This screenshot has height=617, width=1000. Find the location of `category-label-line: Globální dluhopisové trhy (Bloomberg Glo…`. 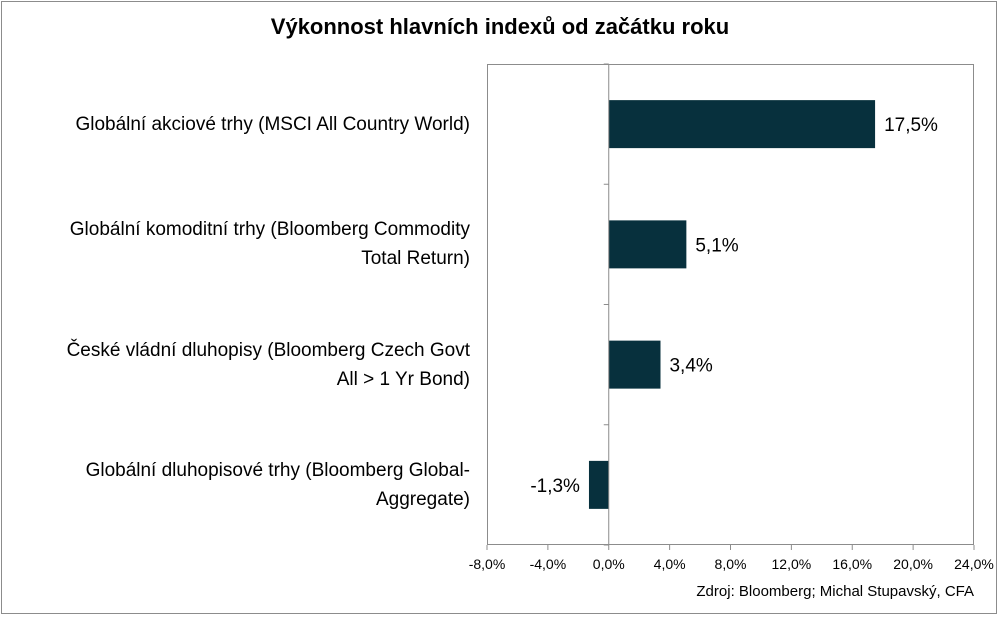

category-label-line: Globální dluhopisové trhy (Bloomberg Glo… is located at coordinates (277, 470).